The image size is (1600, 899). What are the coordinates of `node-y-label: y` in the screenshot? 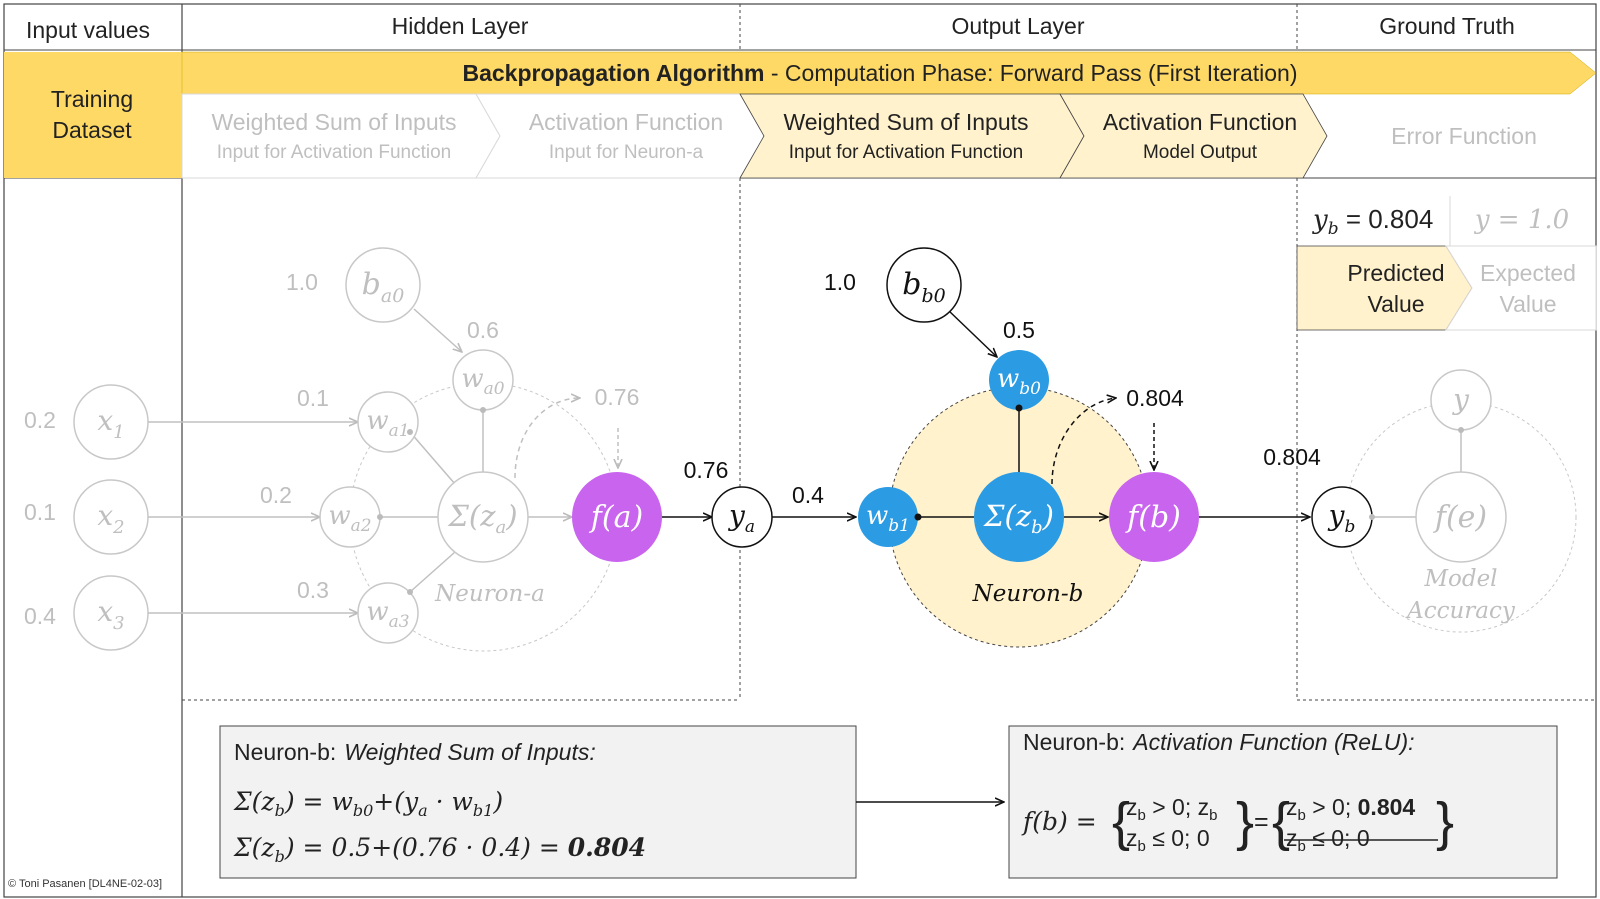 It's located at (1460, 399).